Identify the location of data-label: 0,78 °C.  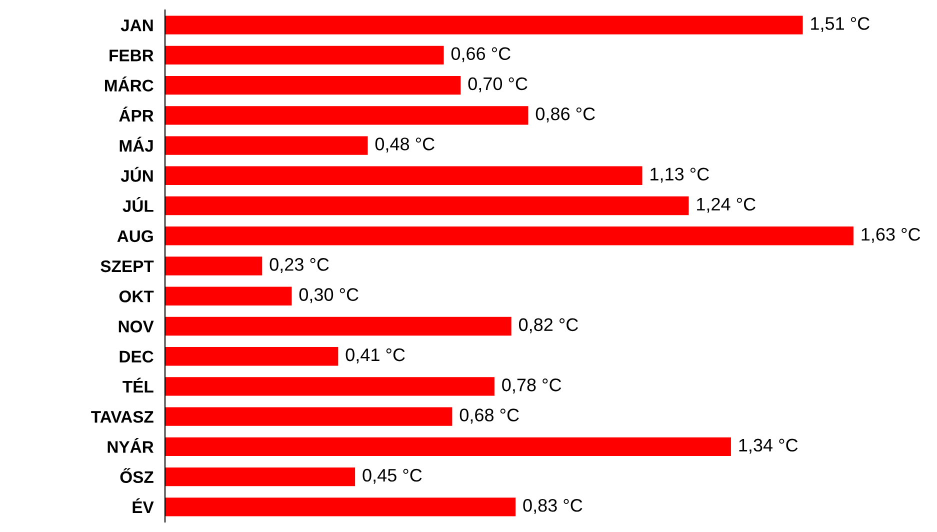
(532, 386).